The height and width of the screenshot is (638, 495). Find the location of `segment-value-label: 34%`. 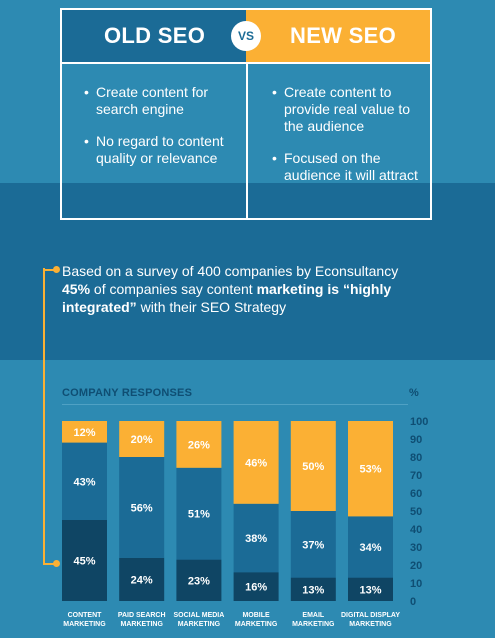

segment-value-label: 34% is located at coordinates (370, 548).